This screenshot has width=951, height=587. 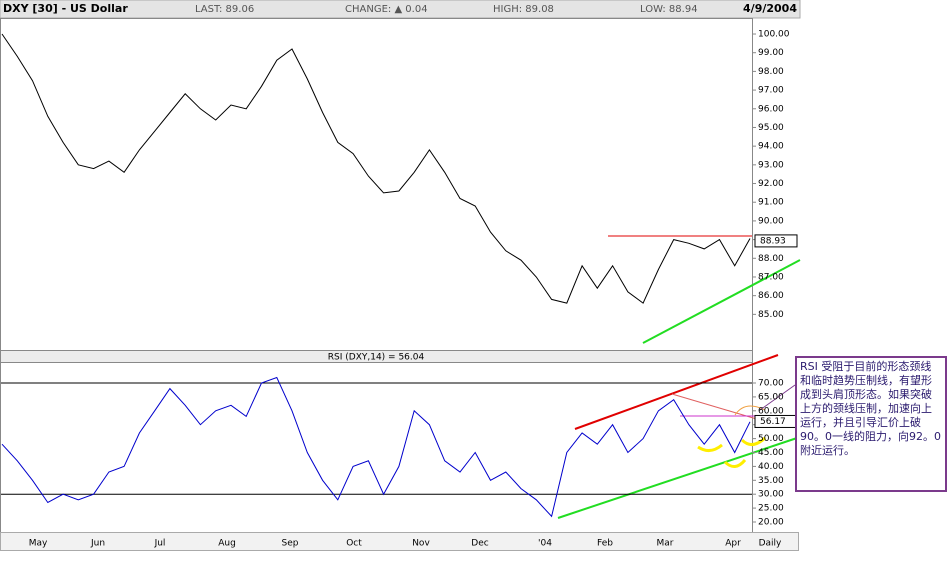 I want to click on y-tick-label: 65.00, so click(x=771, y=397).